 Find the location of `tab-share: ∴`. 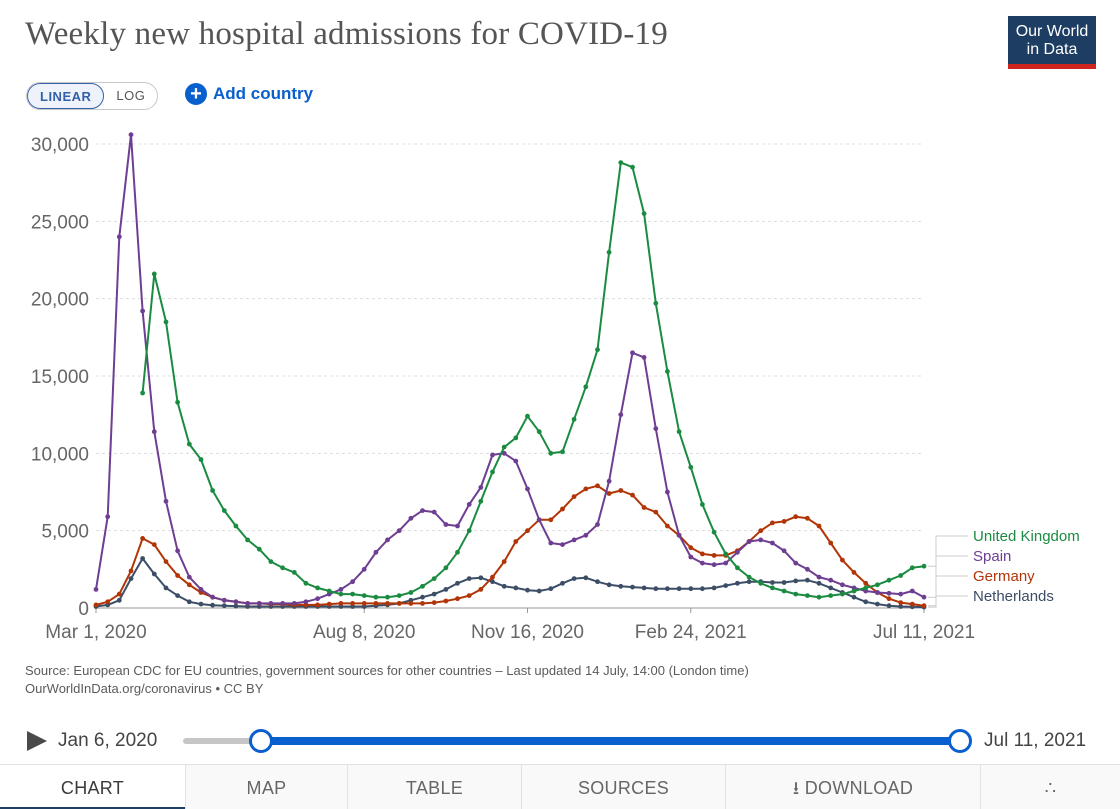

tab-share: ∴ is located at coordinates (1050, 787).